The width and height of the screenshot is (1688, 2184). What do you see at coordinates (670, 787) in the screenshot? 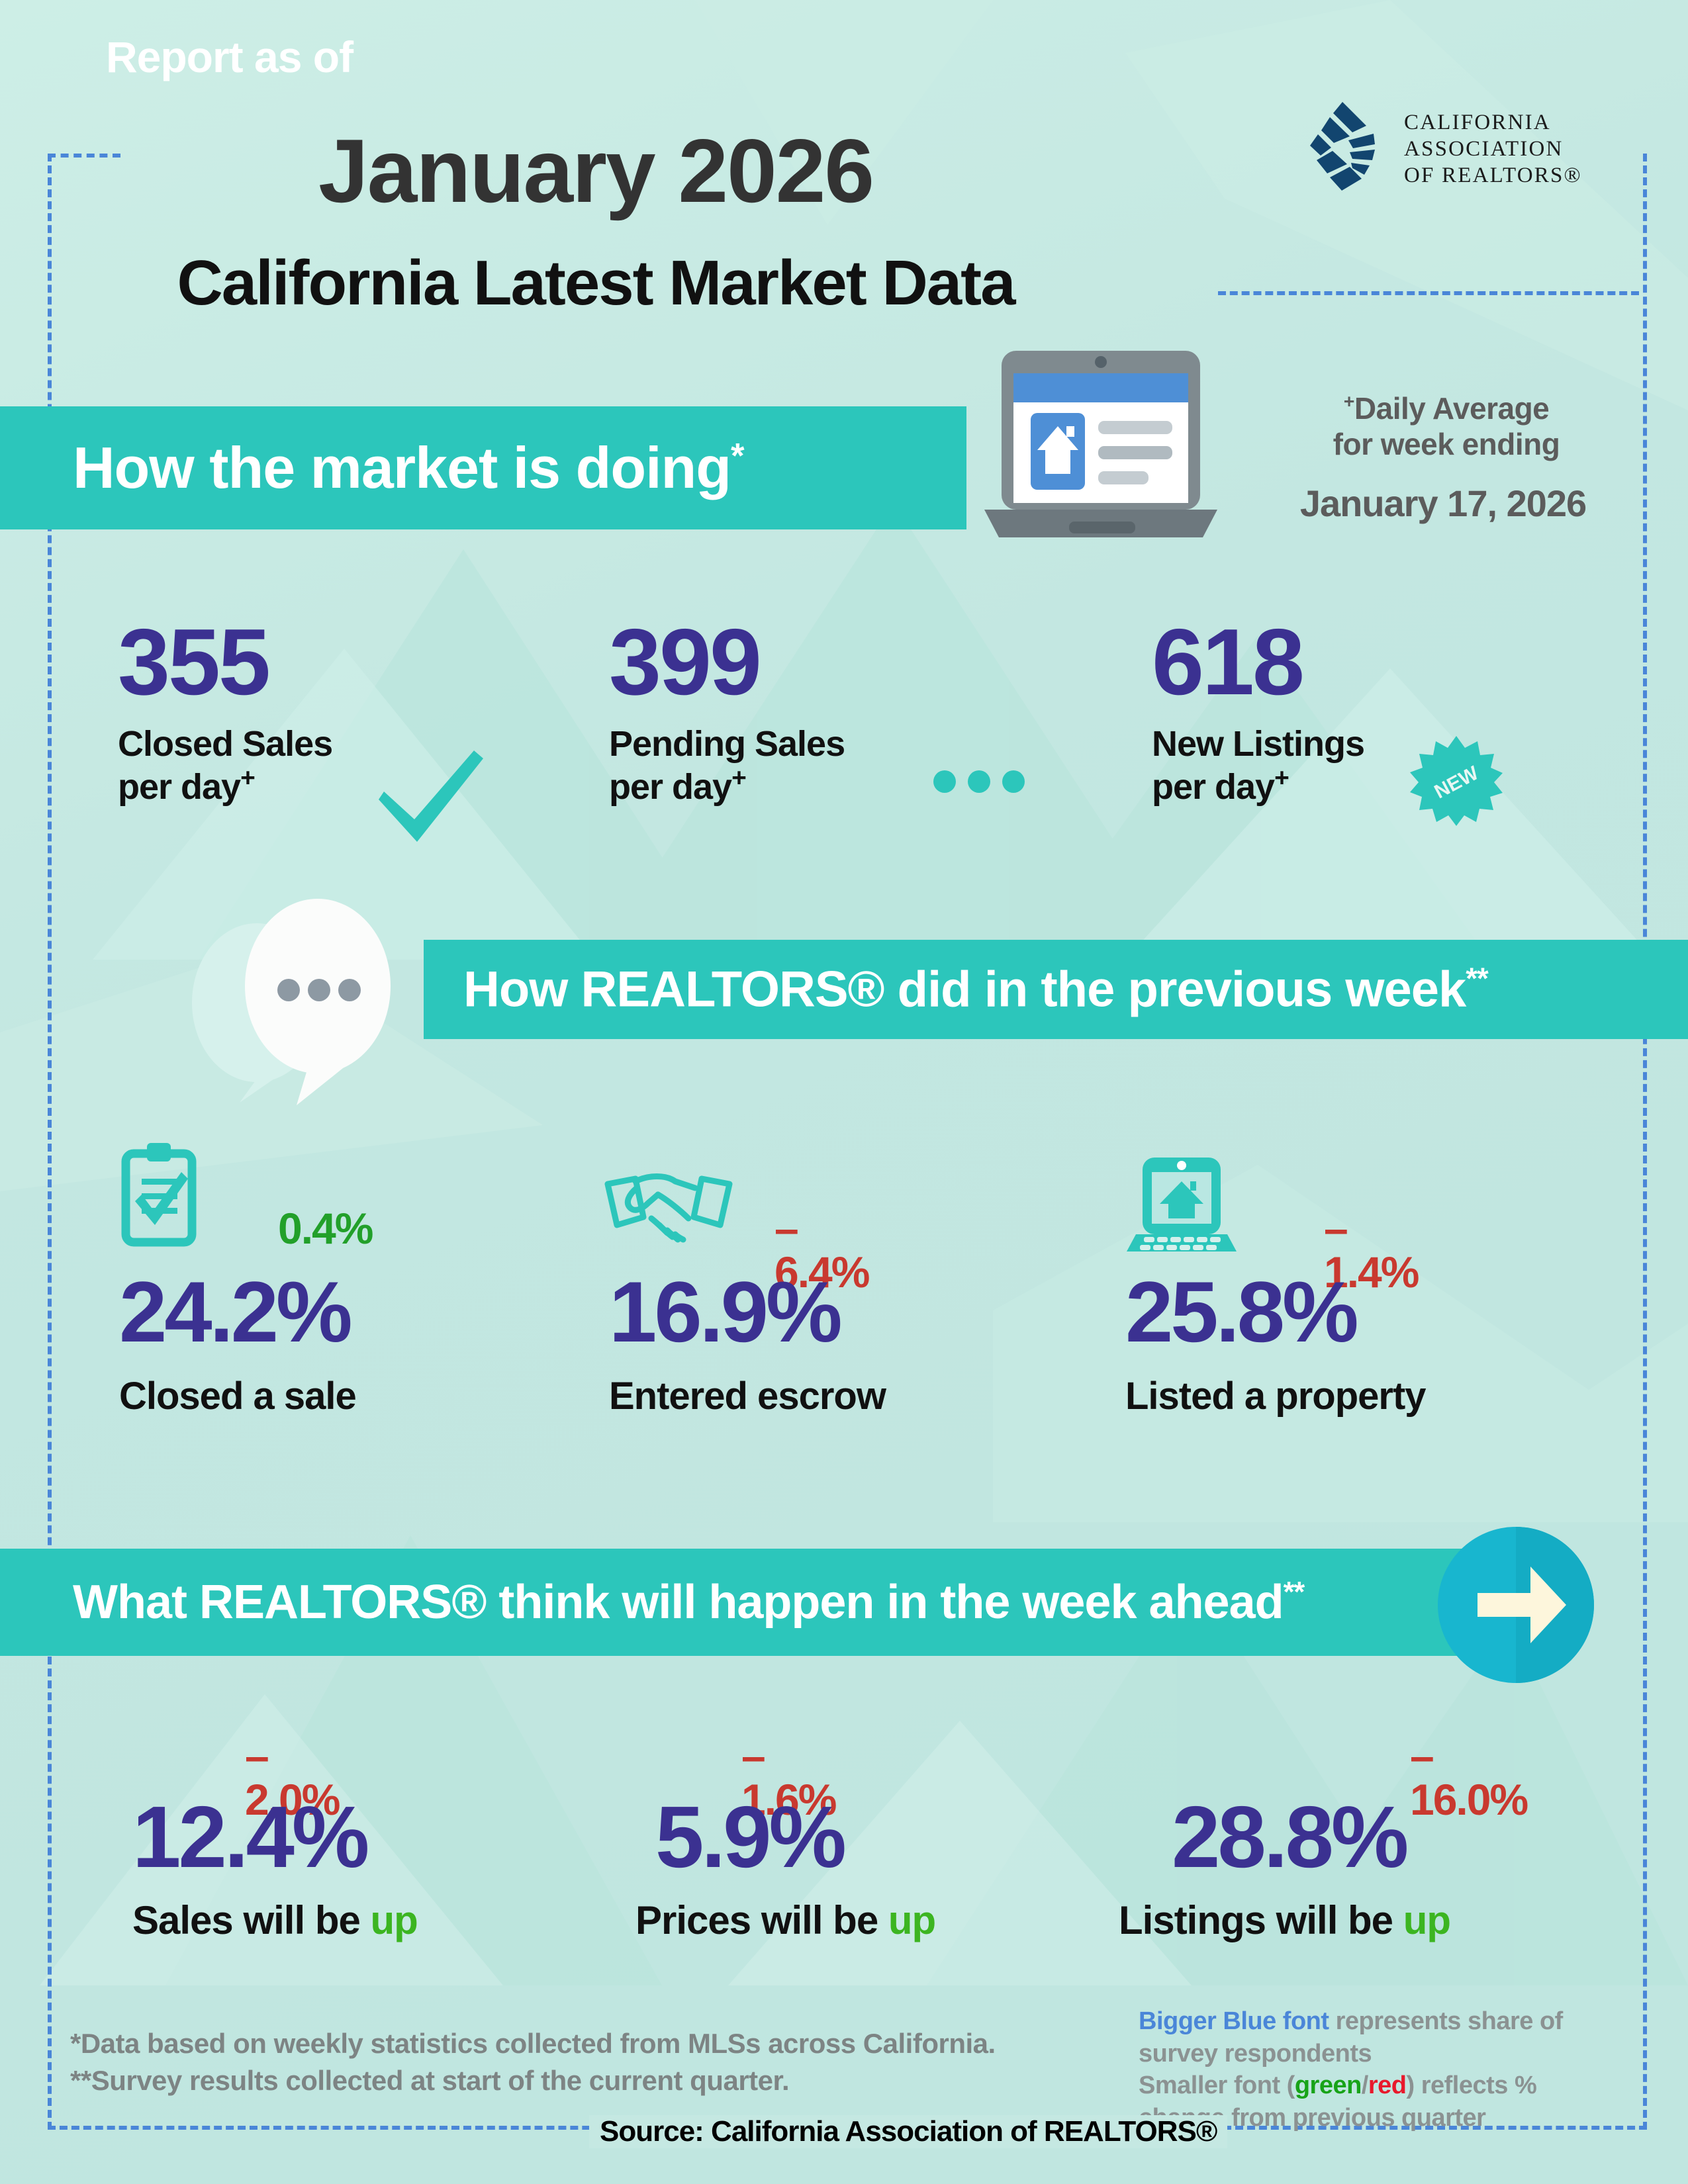
I see `stat-pending-sales-label-2: per day` at bounding box center [670, 787].